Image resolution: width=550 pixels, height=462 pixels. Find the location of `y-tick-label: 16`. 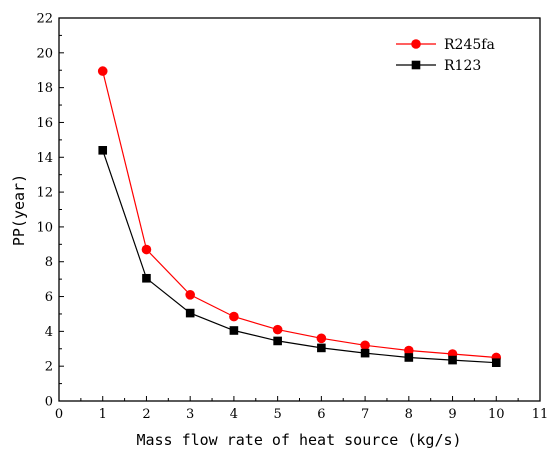

y-tick-label: 16 is located at coordinates (44, 123).